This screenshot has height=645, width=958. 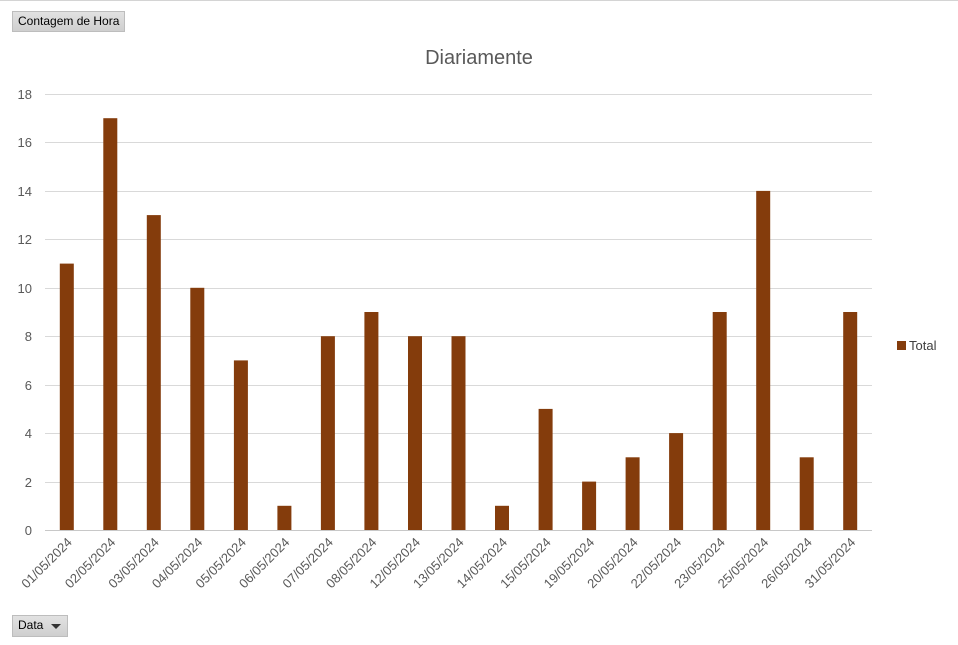 What do you see at coordinates (25, 239) in the screenshot?
I see `y-tick-label: 12` at bounding box center [25, 239].